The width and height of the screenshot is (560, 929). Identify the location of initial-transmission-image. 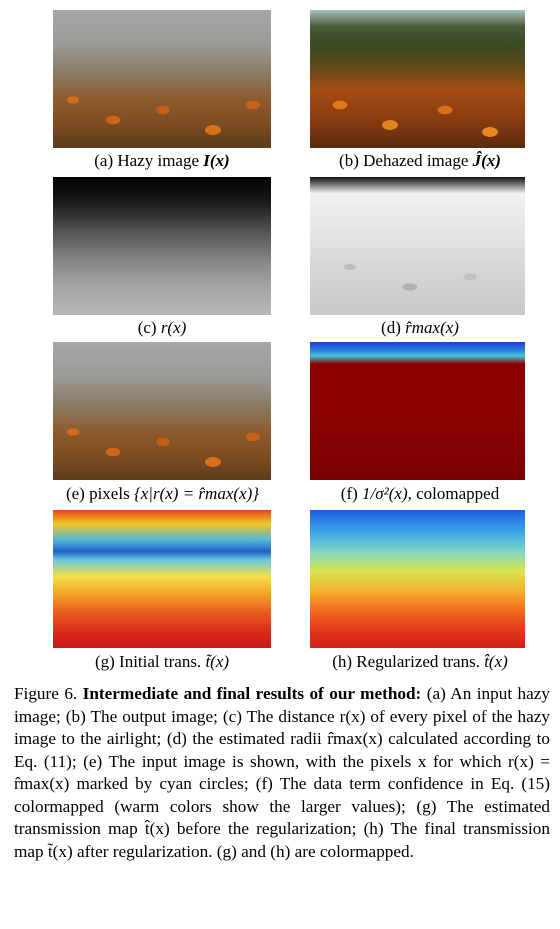
(162, 579).